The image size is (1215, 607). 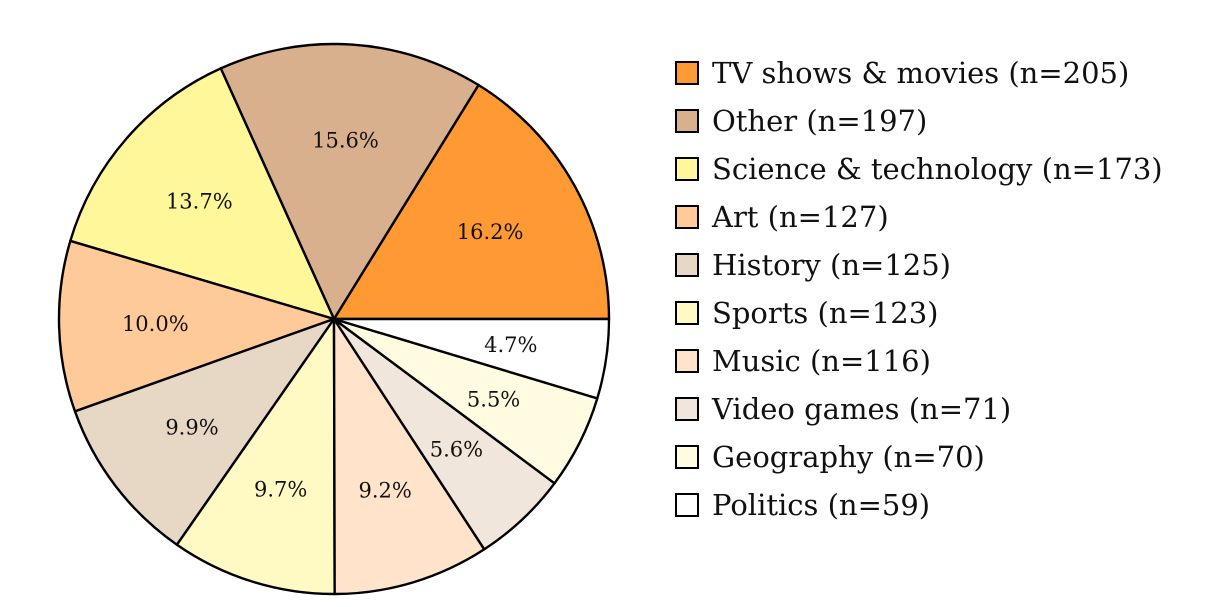 What do you see at coordinates (191, 428) in the screenshot?
I see `slice-label-history: 9.9%` at bounding box center [191, 428].